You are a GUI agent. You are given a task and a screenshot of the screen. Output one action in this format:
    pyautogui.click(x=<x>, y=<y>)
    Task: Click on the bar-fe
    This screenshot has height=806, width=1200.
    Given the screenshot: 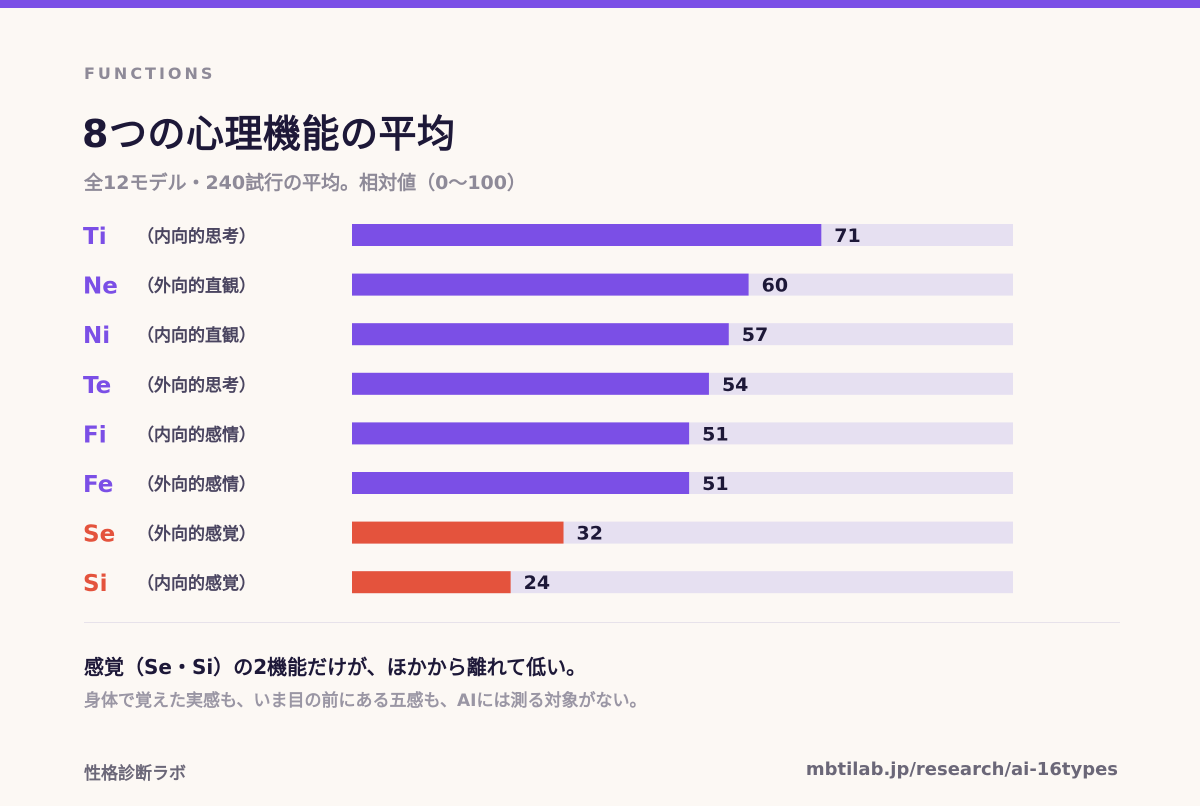 What is the action you would take?
    pyautogui.click(x=521, y=483)
    